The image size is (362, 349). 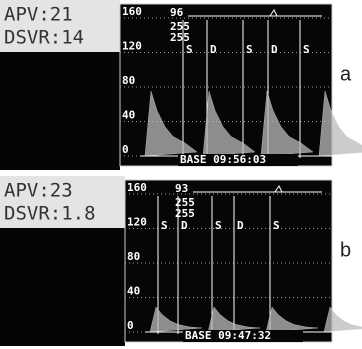 What do you see at coordinates (38, 15) in the screenshot?
I see `apv-text: APV:21` at bounding box center [38, 15].